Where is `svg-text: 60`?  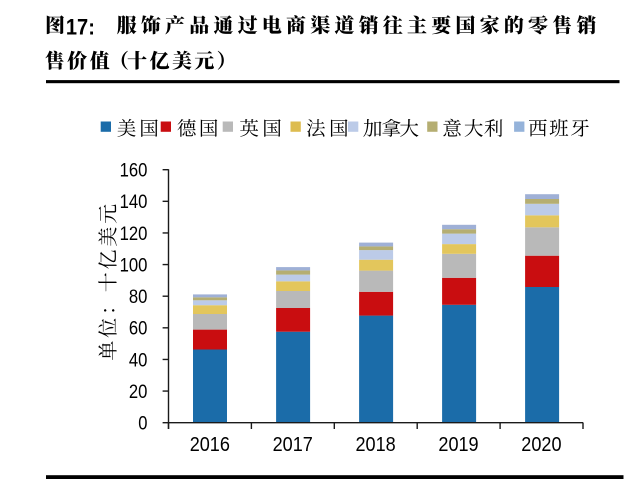
svg-text: 60 is located at coordinates (138, 329).